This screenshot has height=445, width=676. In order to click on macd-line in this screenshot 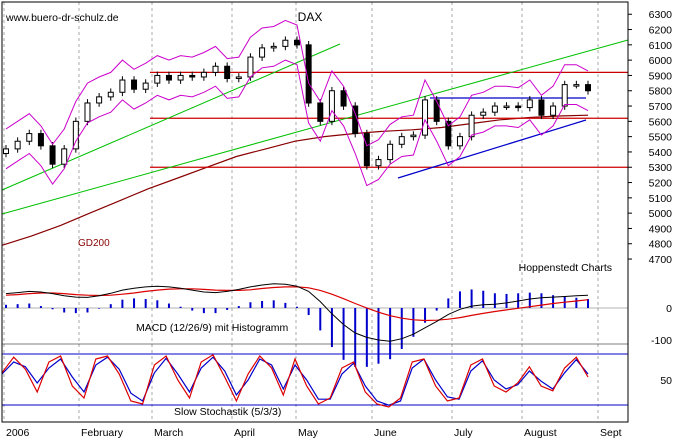, I will do `click(297, 312)`.